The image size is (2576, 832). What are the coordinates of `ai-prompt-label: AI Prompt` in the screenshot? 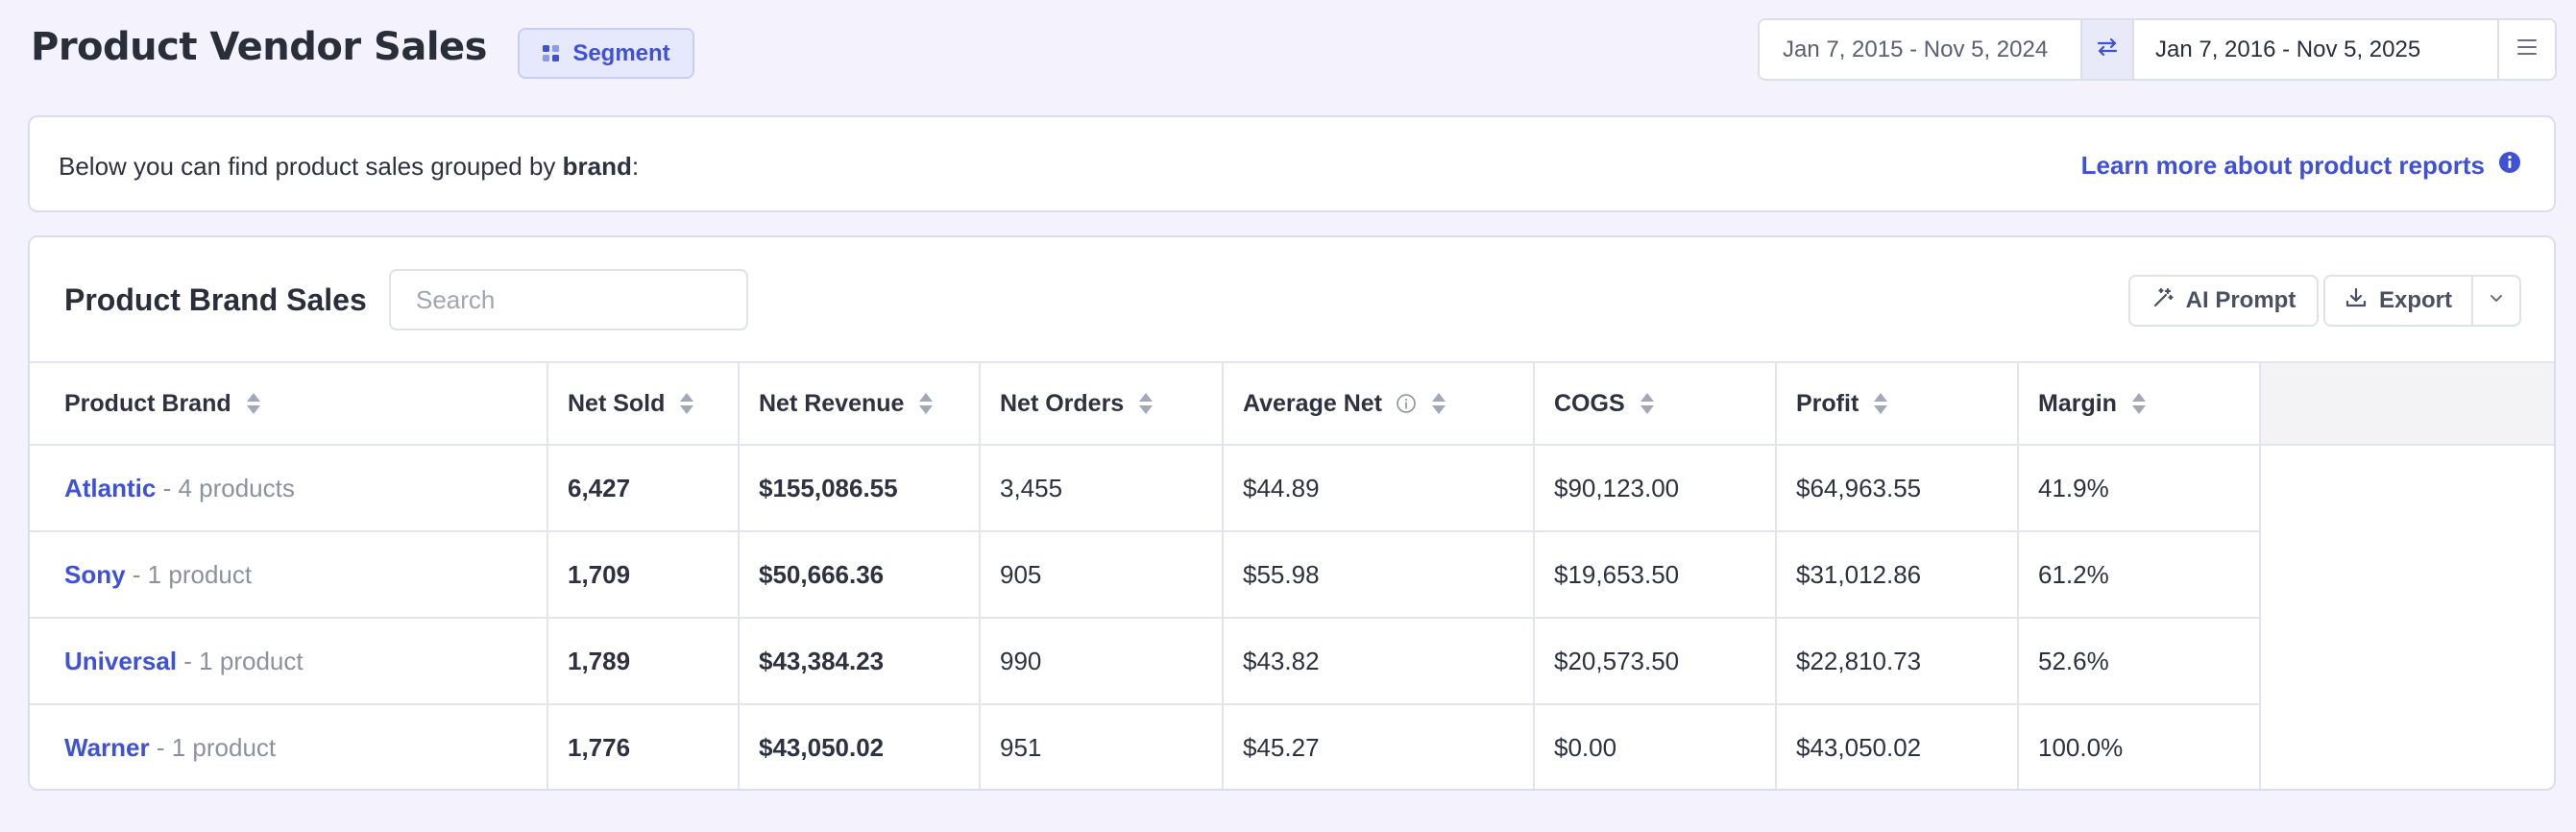 It's located at (2241, 300).